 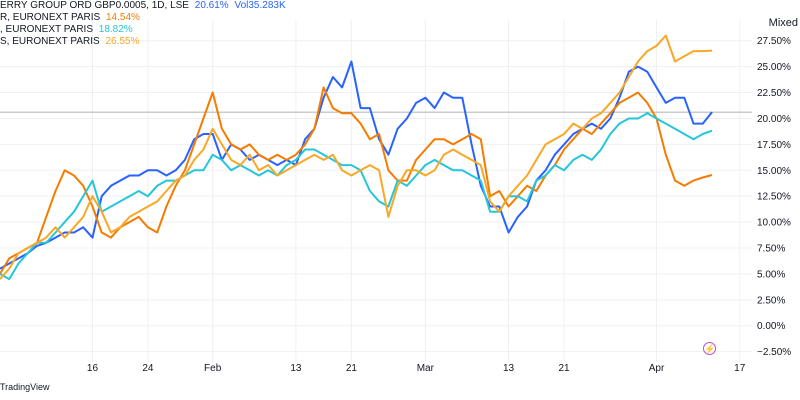 What do you see at coordinates (94, 5) in the screenshot?
I see `legend-label: ERRY GROUP ORD GBP0.0005, 1D, LSE` at bounding box center [94, 5].